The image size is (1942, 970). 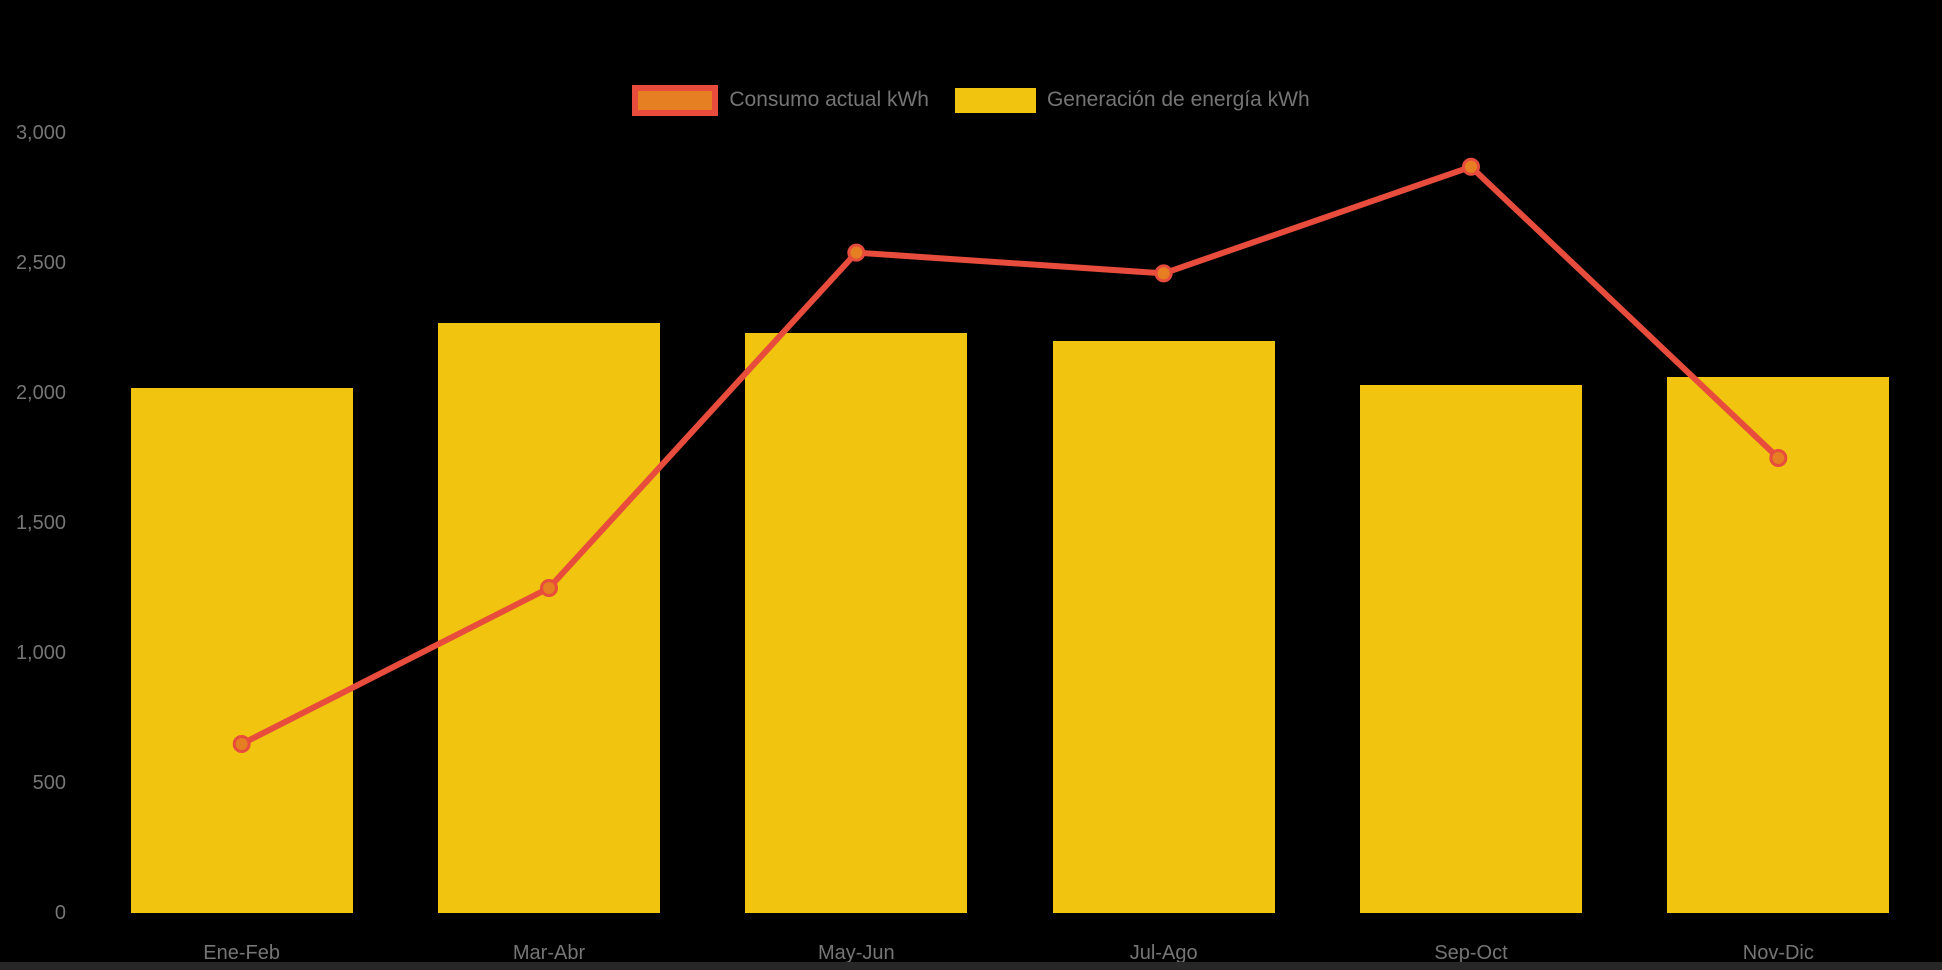 What do you see at coordinates (856, 953) in the screenshot?
I see `x-axis-category-label: May-Jun` at bounding box center [856, 953].